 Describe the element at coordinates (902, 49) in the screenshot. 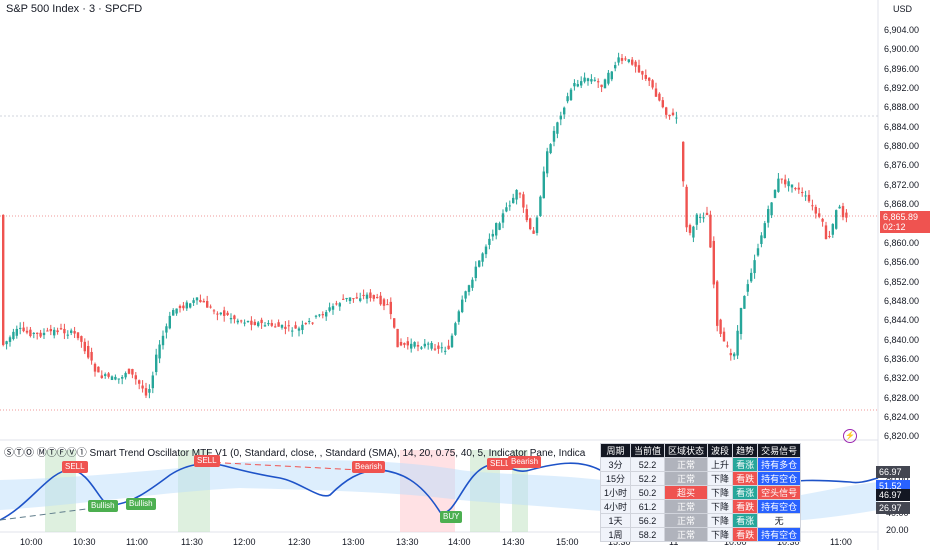

I see `price-tick-label: 6,900.00` at that location.